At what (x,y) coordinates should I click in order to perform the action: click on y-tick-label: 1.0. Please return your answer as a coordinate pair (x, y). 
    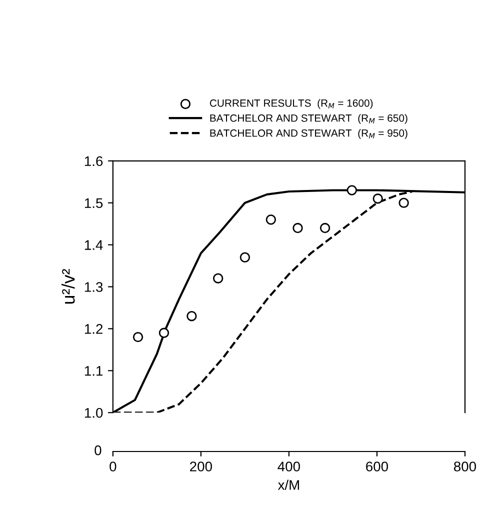
    Looking at the image, I should click on (93, 413).